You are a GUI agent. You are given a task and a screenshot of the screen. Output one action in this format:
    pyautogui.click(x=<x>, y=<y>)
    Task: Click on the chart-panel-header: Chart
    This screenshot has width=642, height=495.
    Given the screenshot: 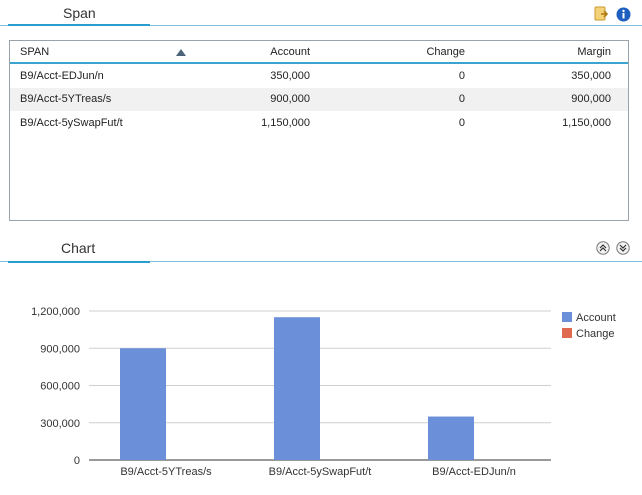 What is the action you would take?
    pyautogui.click(x=321, y=251)
    